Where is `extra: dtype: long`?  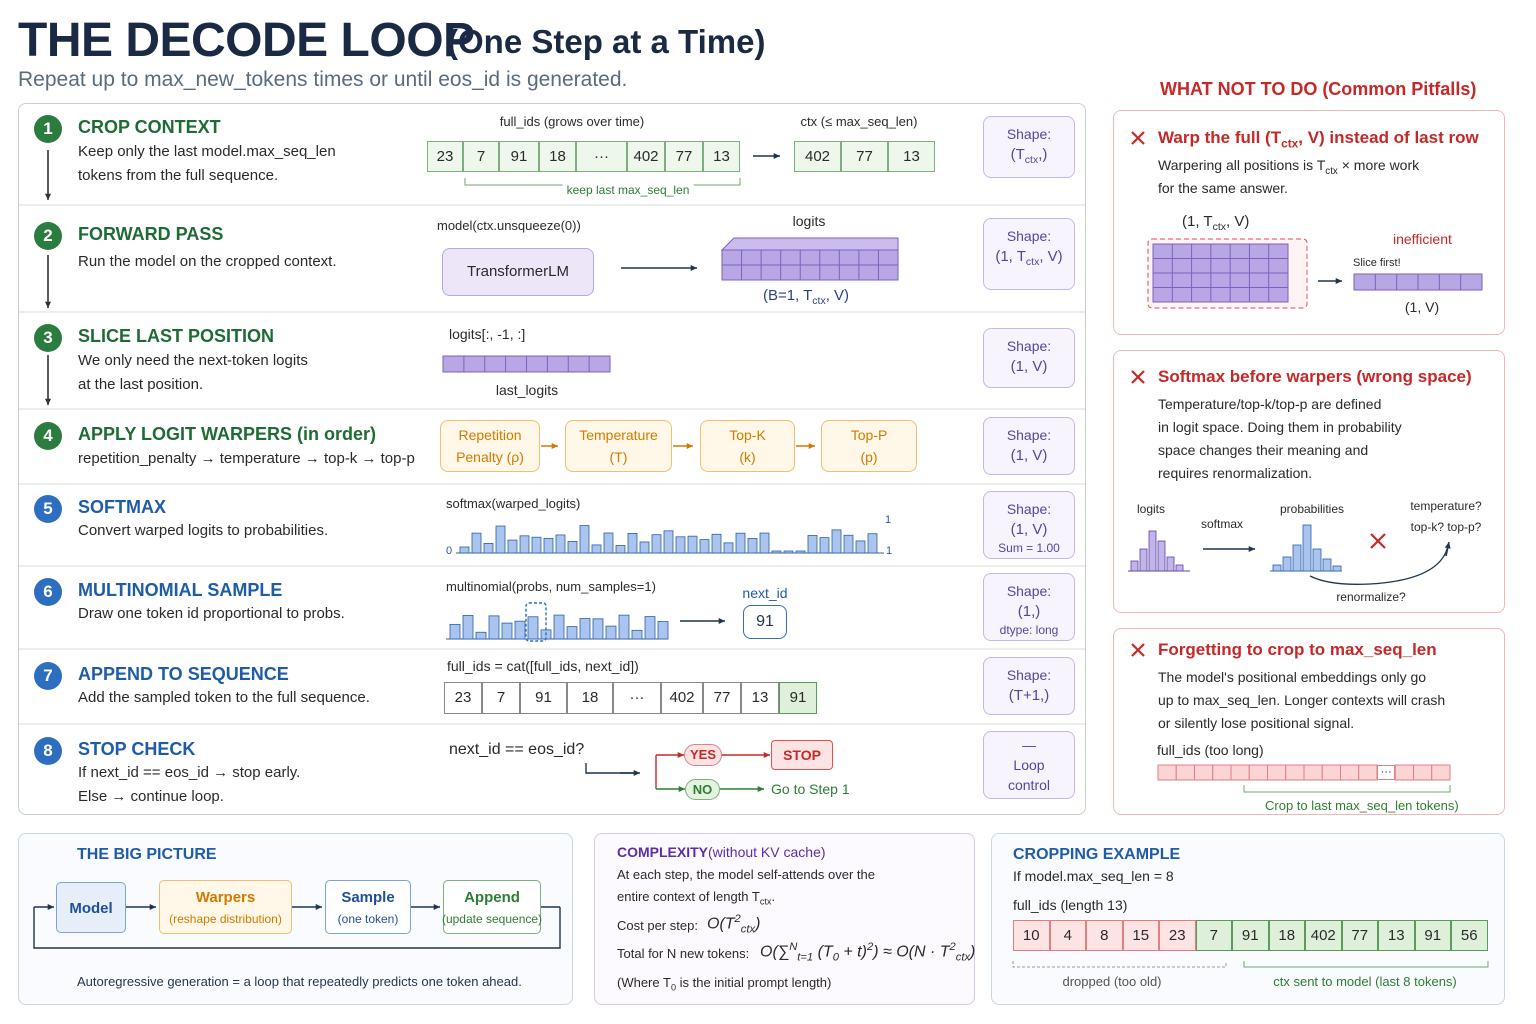
extra: dtype: long is located at coordinates (1029, 630).